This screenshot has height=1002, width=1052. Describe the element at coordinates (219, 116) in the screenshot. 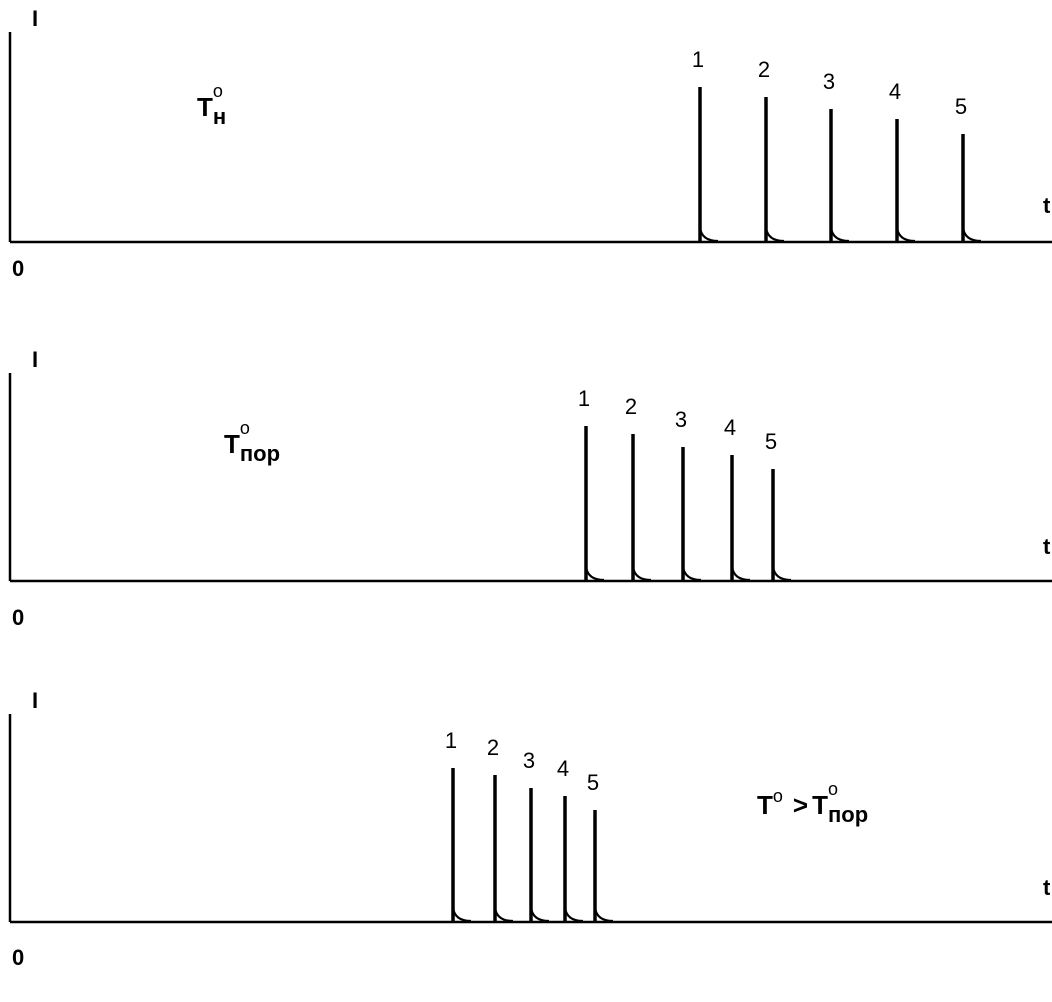

I see `temp-subscript: н` at that location.